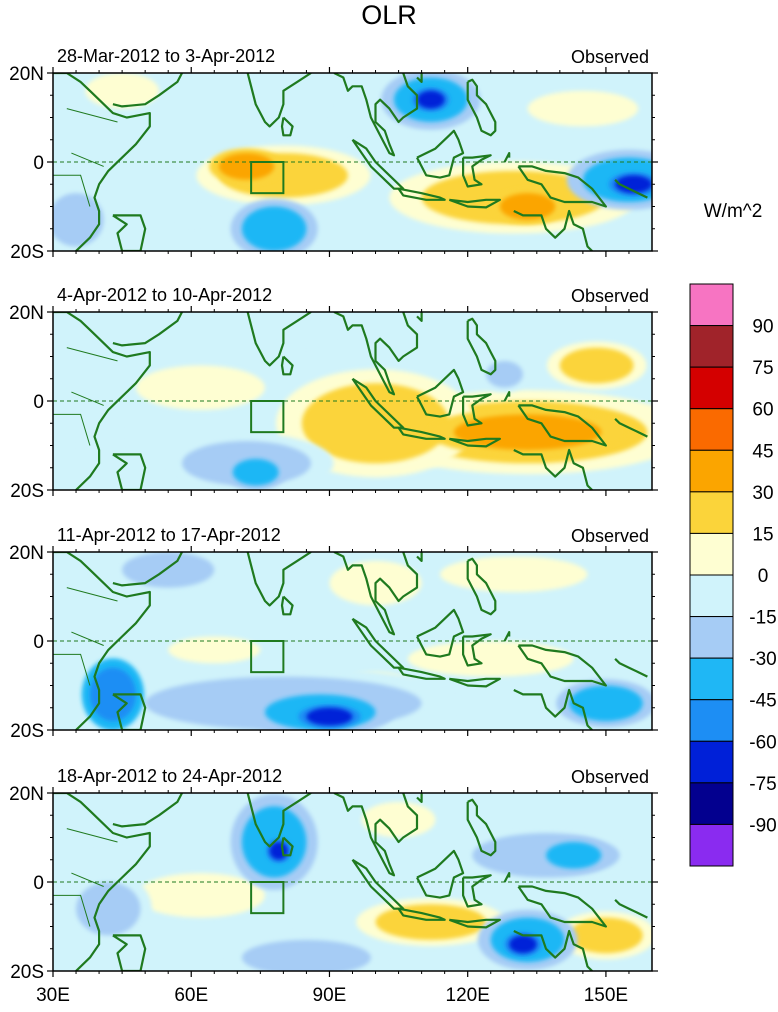 This screenshot has width=778, height=1012. I want to click on panel-period-label: 18-Apr-2012 to 24-Apr-2012, so click(169, 776).